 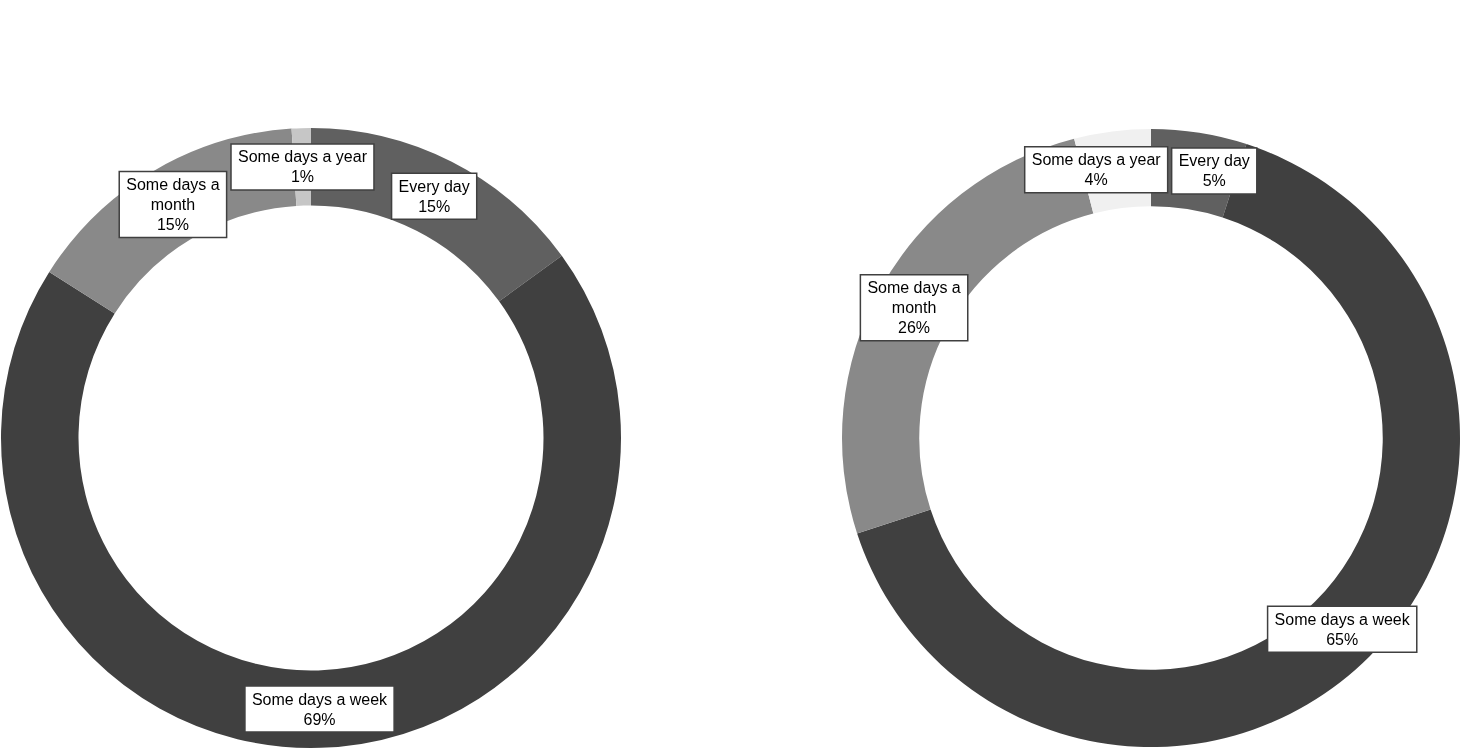 What do you see at coordinates (1214, 181) in the screenshot?
I see `data-label: 5%` at bounding box center [1214, 181].